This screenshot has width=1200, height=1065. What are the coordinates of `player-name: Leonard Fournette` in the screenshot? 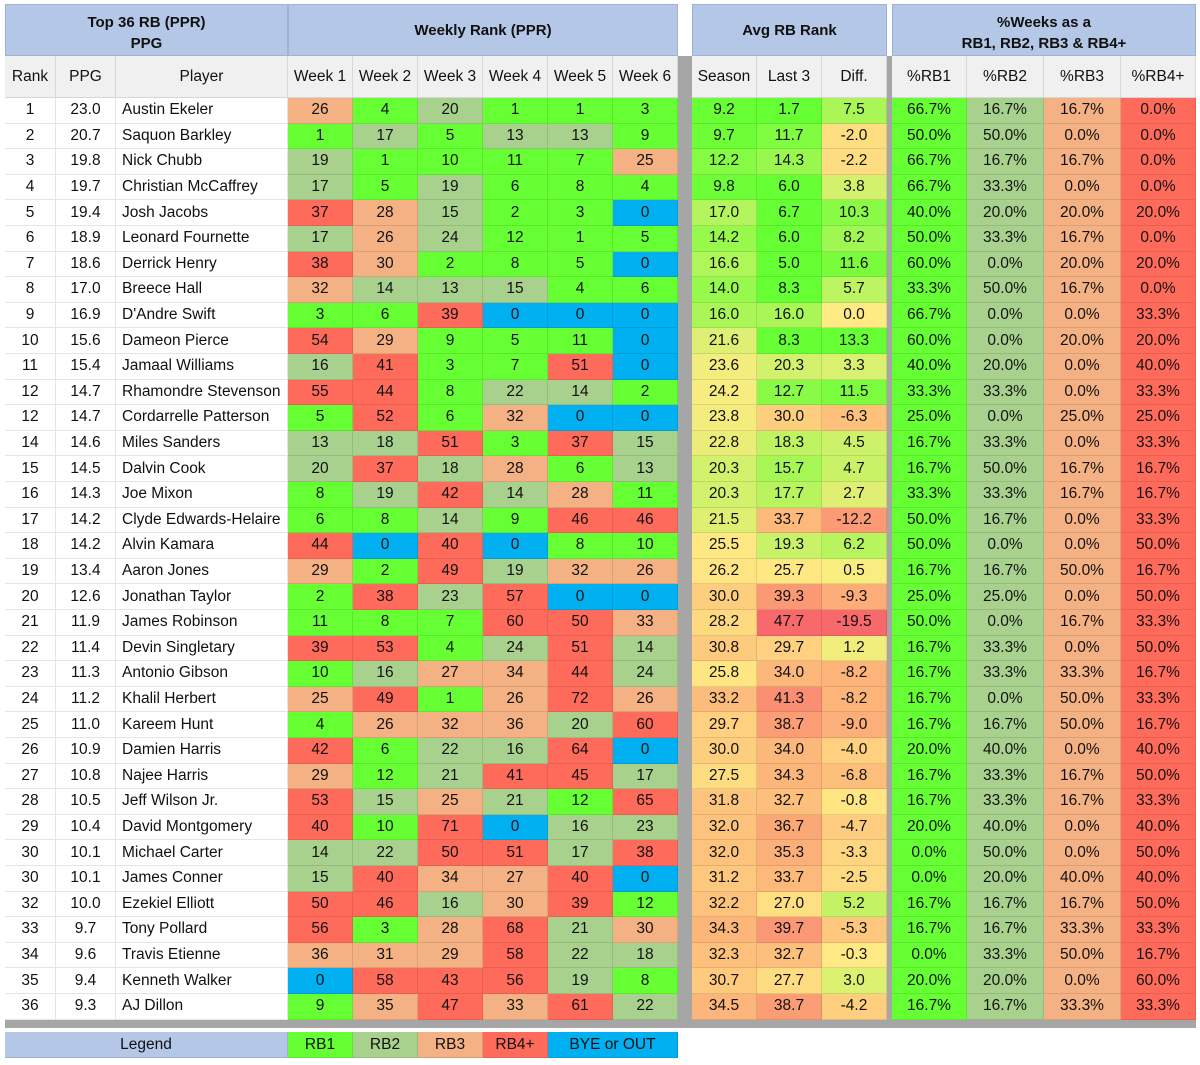 It's located at (202, 239).